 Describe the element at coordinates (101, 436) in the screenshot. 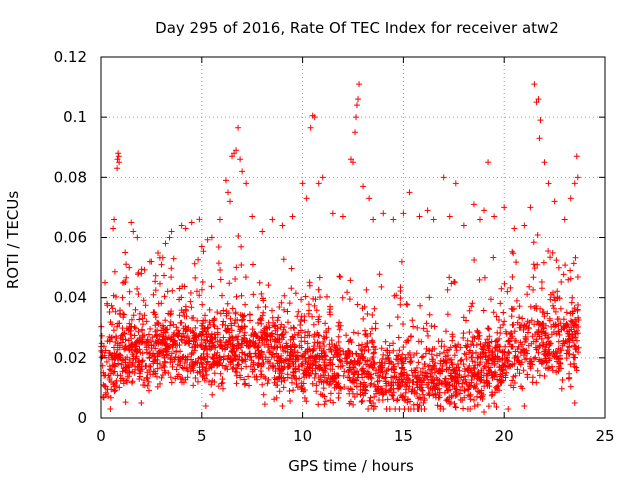

I see `x-tick-label: 0` at that location.